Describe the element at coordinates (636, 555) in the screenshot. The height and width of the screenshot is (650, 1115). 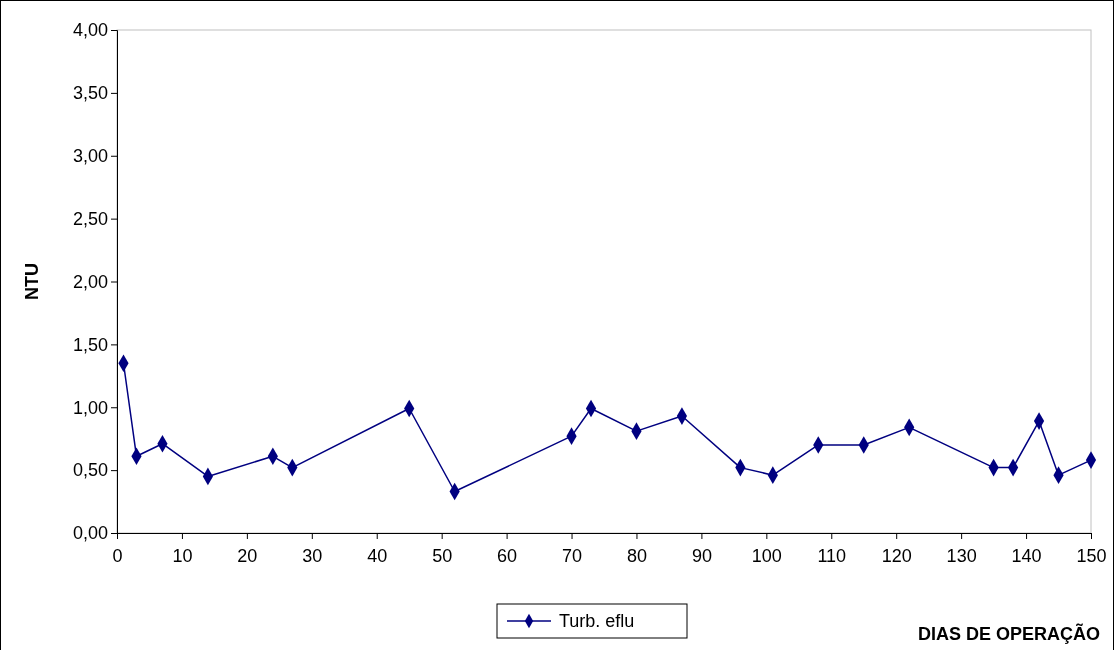
I see `x-tick-label: 80` at that location.